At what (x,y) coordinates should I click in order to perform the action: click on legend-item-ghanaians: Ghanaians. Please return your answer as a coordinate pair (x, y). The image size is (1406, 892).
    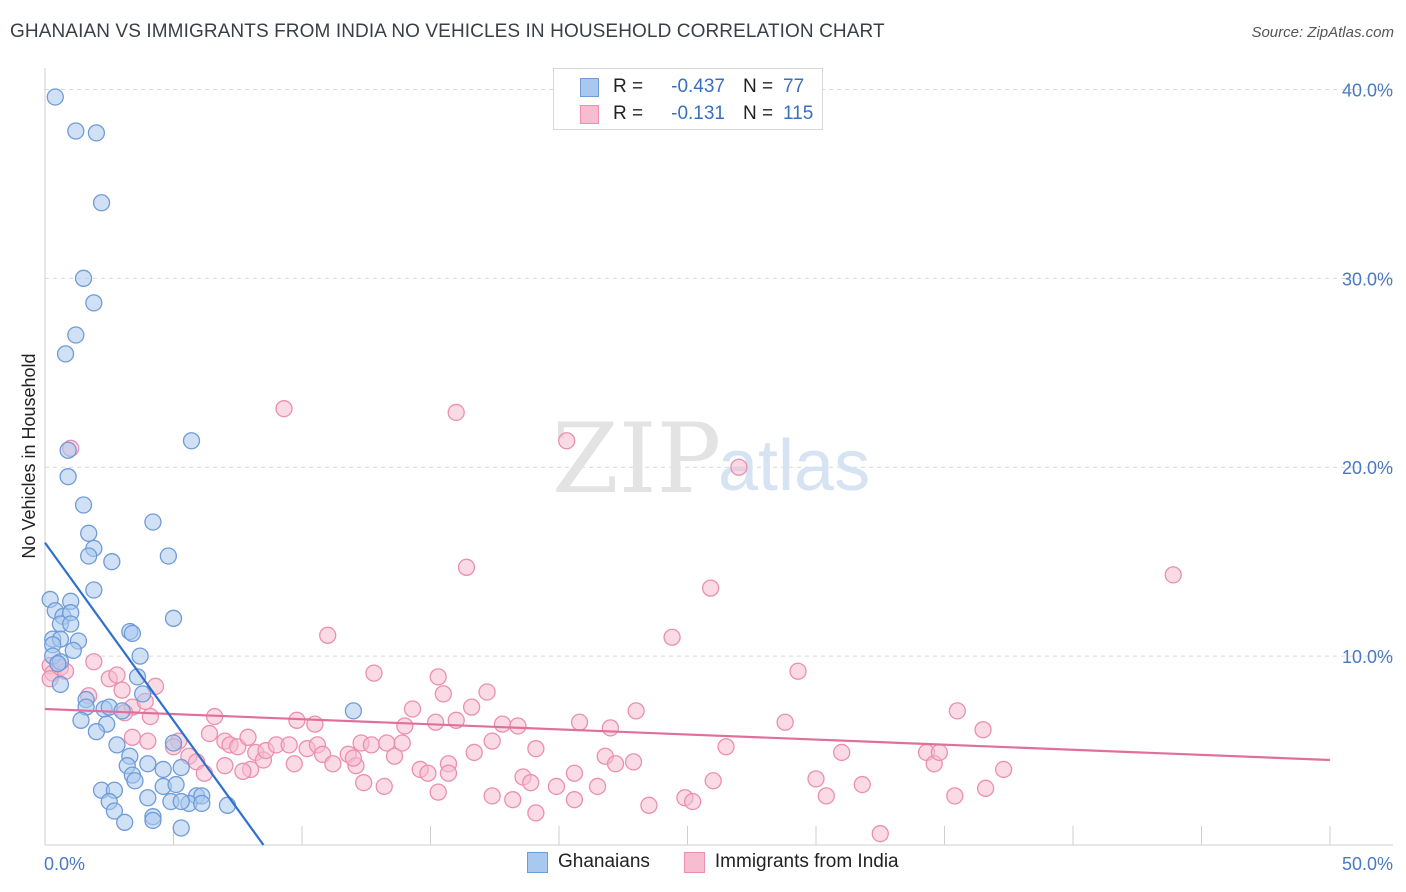
    Looking at the image, I should click on (588, 862).